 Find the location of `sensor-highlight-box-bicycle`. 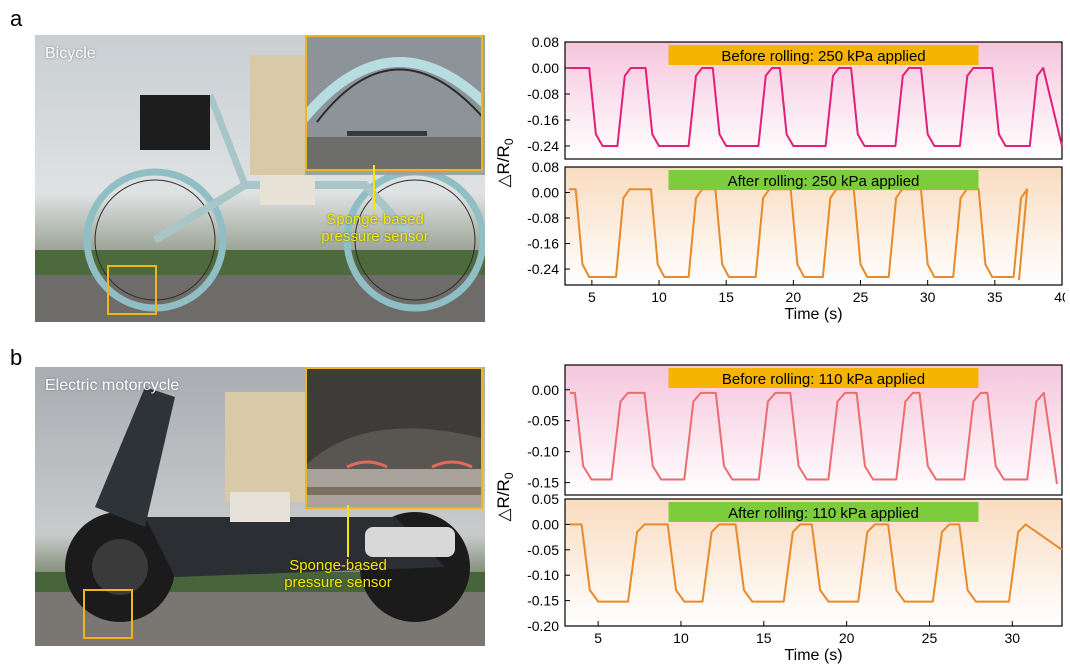

sensor-highlight-box-bicycle is located at coordinates (132, 290).